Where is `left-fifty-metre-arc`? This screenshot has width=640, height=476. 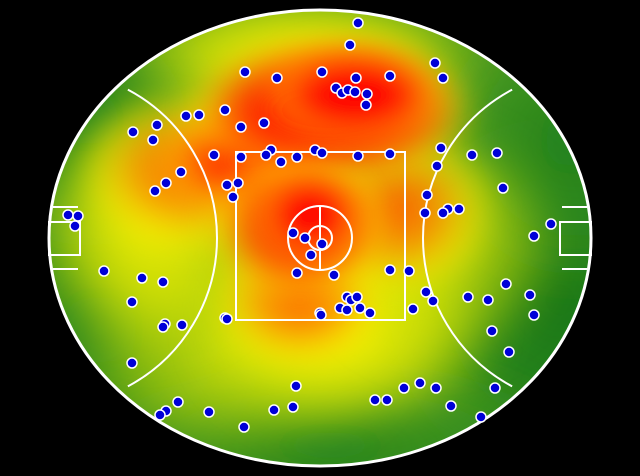
left-fifty-metre-arc is located at coordinates (172, 238).